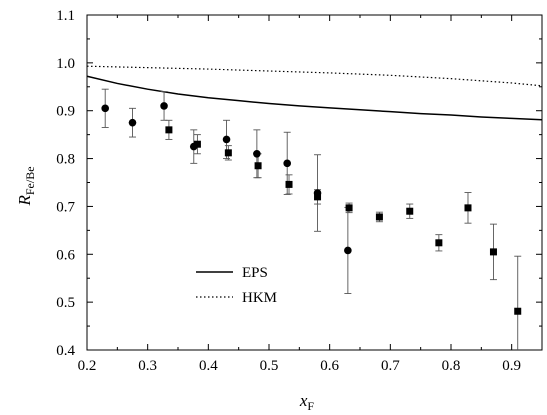 This screenshot has height=415, width=547. Describe the element at coordinates (390, 366) in the screenshot. I see `x-tick-label: 0.7` at that location.